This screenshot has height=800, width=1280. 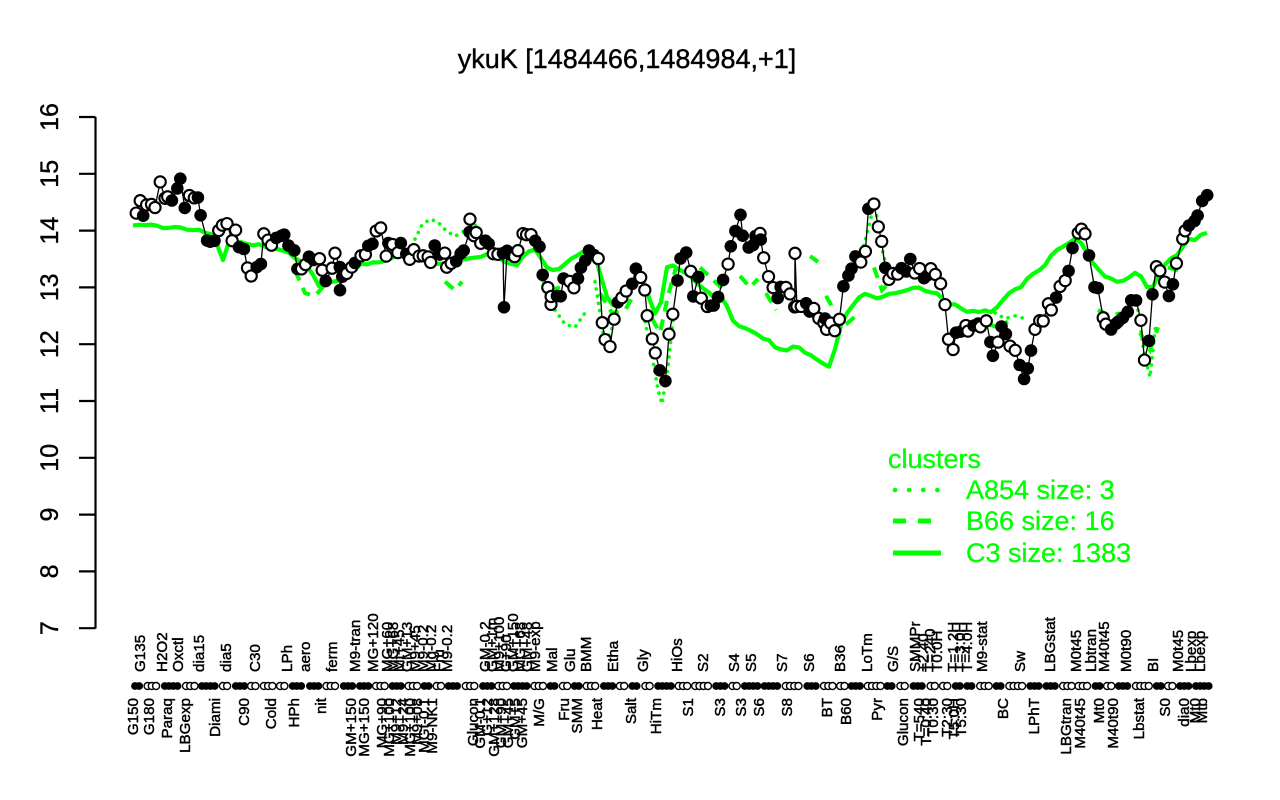 What do you see at coordinates (934, 459) in the screenshot?
I see `svg-text: clusters` at bounding box center [934, 459].